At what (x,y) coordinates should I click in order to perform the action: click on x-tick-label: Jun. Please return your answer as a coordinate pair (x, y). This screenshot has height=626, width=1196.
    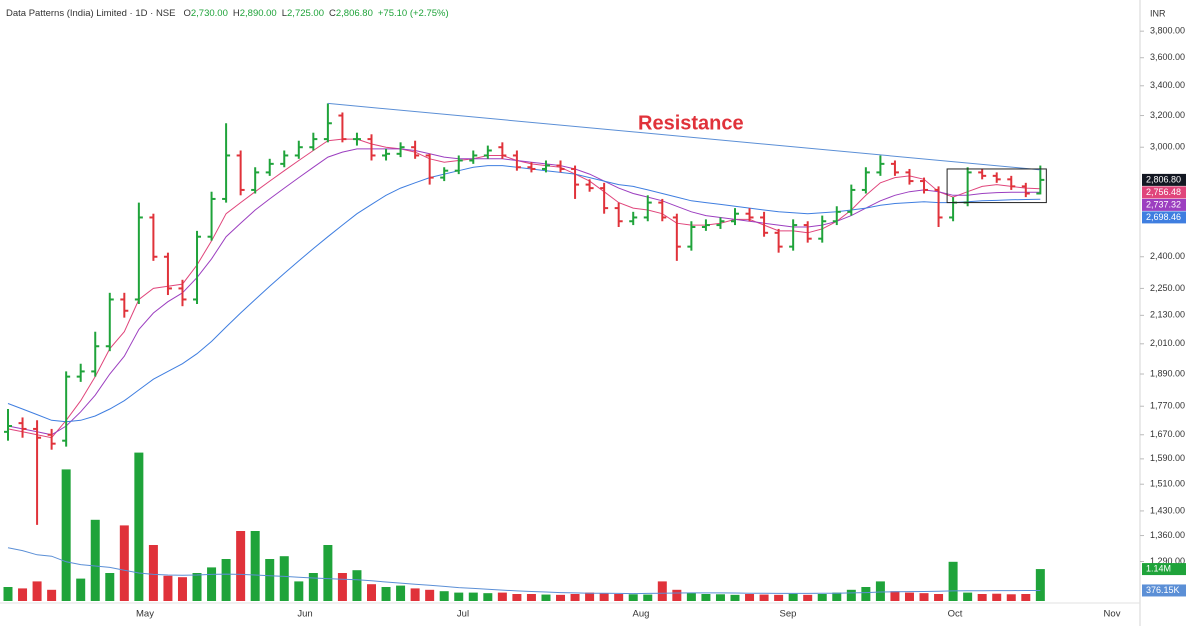
    Looking at the image, I should click on (304, 614).